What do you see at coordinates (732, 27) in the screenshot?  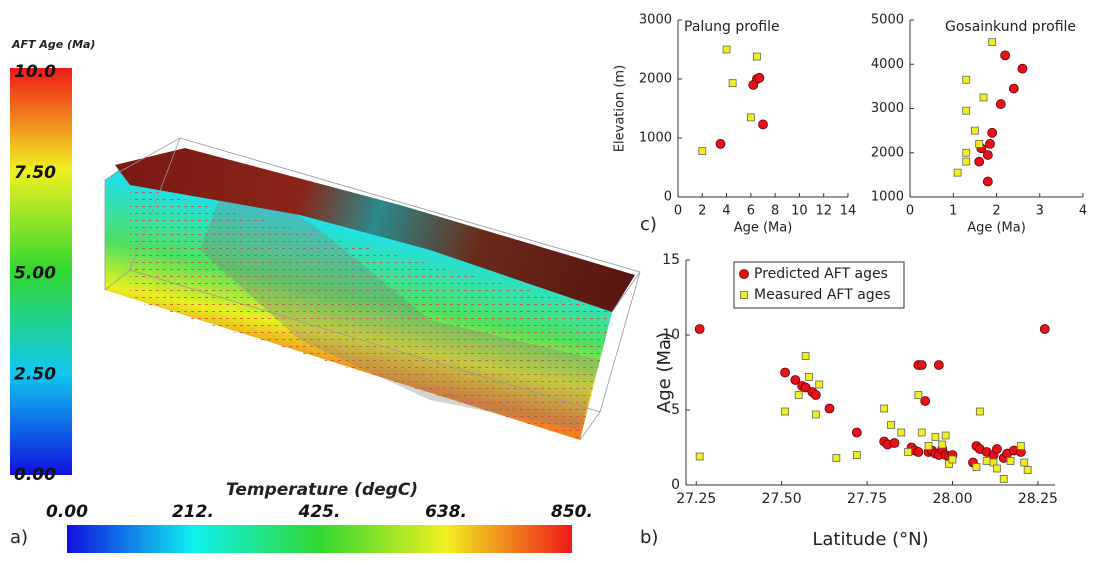 I see `chart-title: Palung profile` at bounding box center [732, 27].